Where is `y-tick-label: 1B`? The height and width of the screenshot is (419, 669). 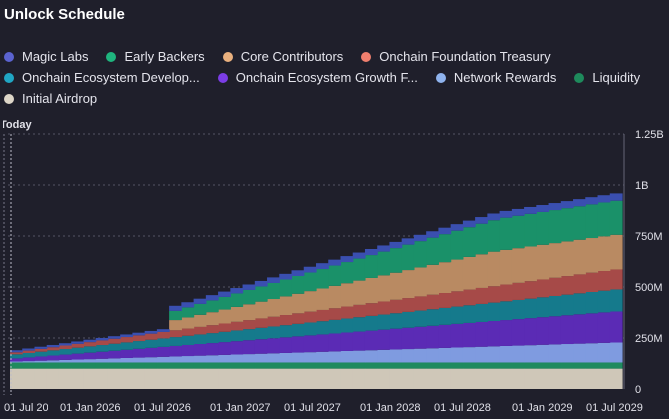
y-tick-label: 1B is located at coordinates (641, 186).